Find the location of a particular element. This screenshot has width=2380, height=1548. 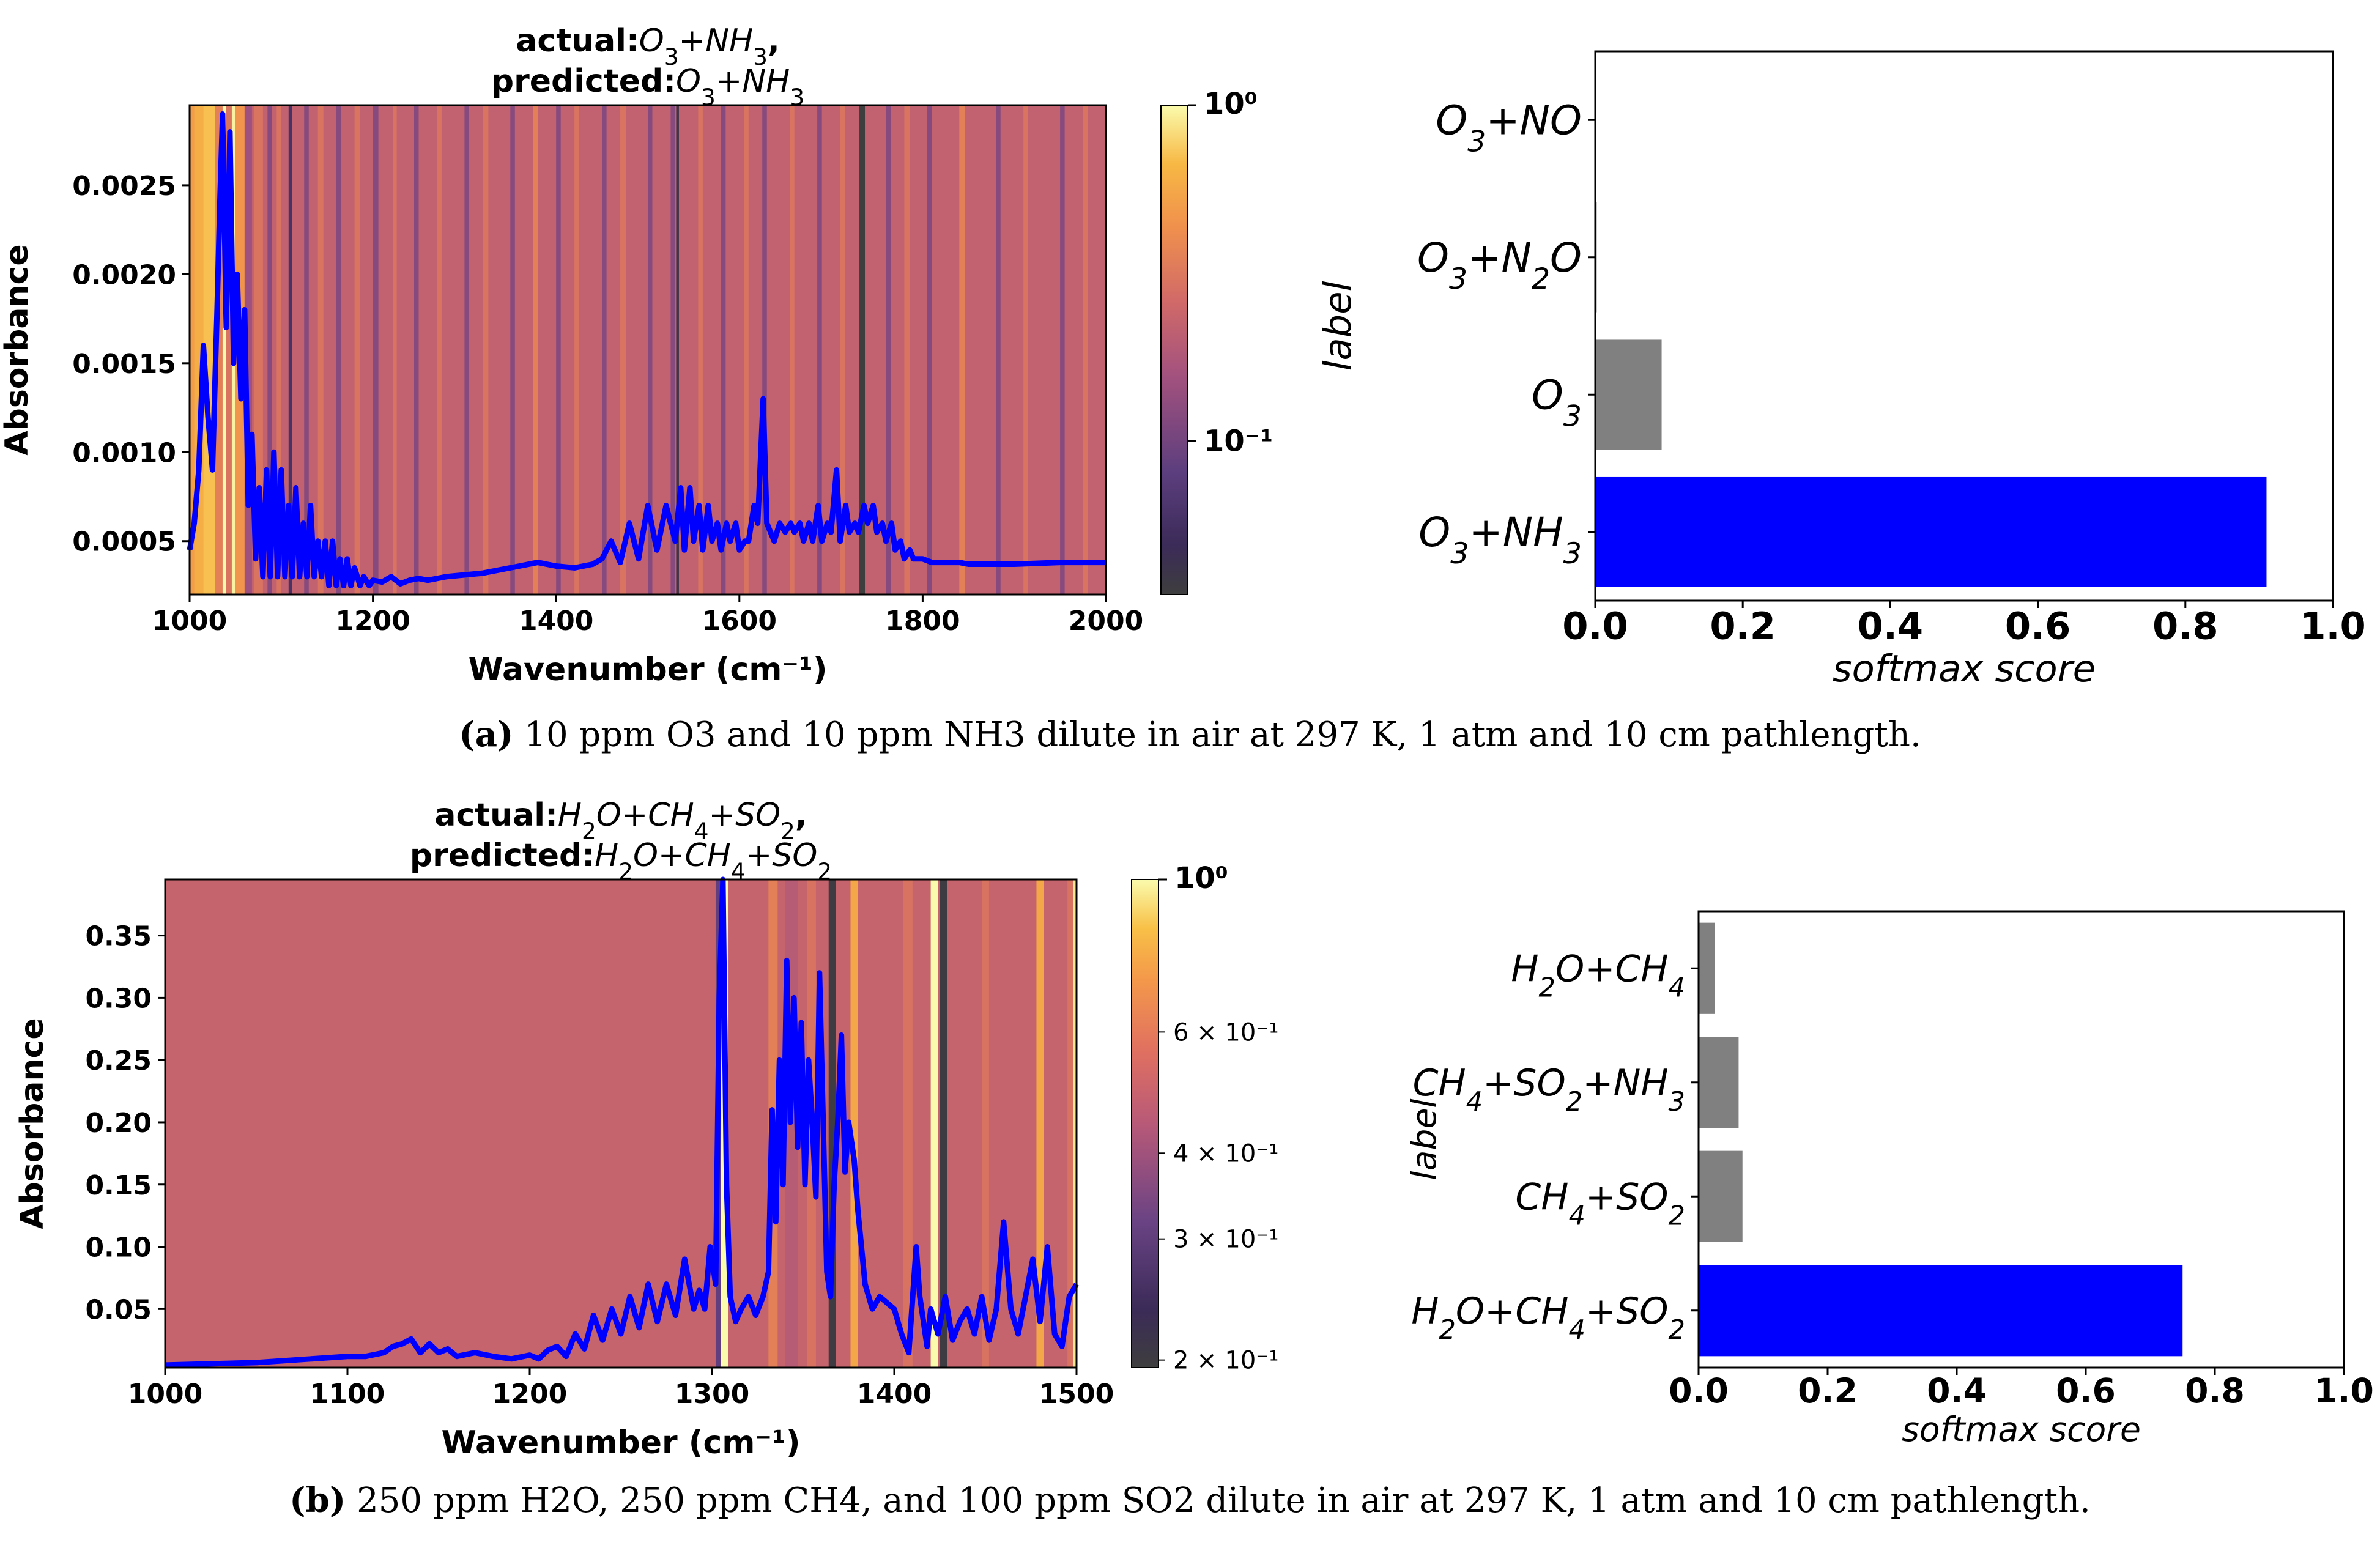

y-tick-label: 0.0020 is located at coordinates (124, 275).